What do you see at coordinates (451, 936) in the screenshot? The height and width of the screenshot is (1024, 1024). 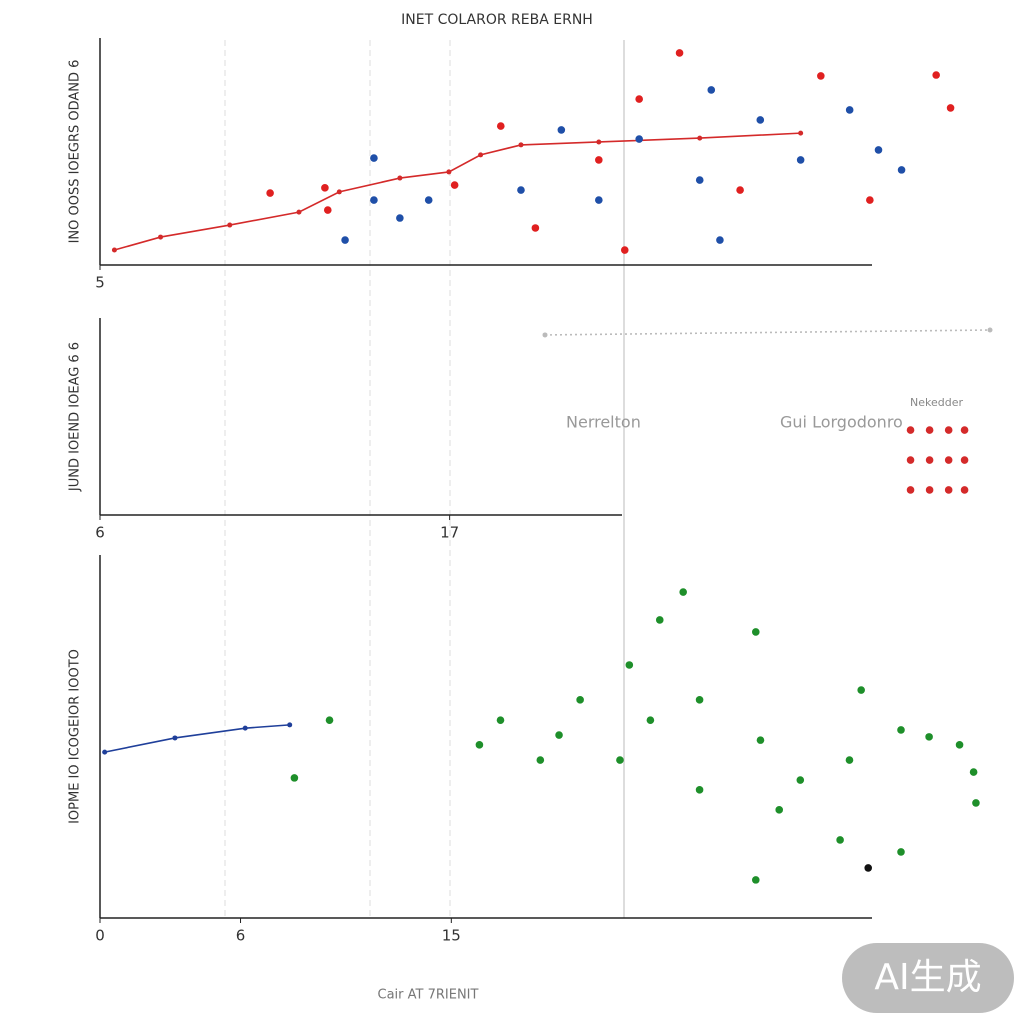 I see `x-tick-label: 15` at bounding box center [451, 936].